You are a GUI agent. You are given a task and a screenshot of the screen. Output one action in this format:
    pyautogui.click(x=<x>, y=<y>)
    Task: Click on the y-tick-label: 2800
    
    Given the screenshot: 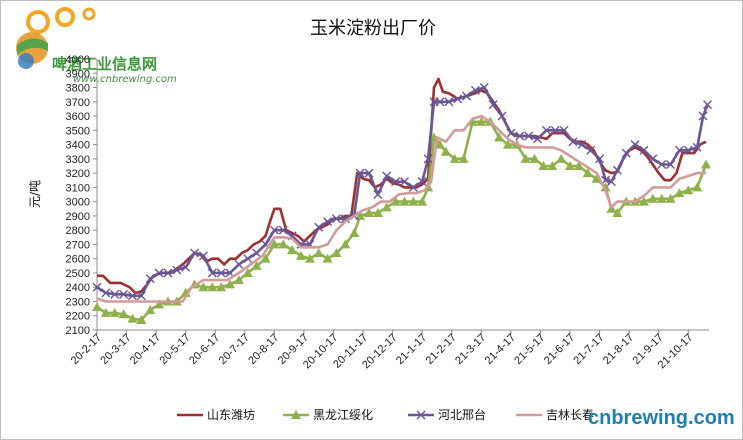 What is the action you would take?
    pyautogui.click(x=78, y=231)
    